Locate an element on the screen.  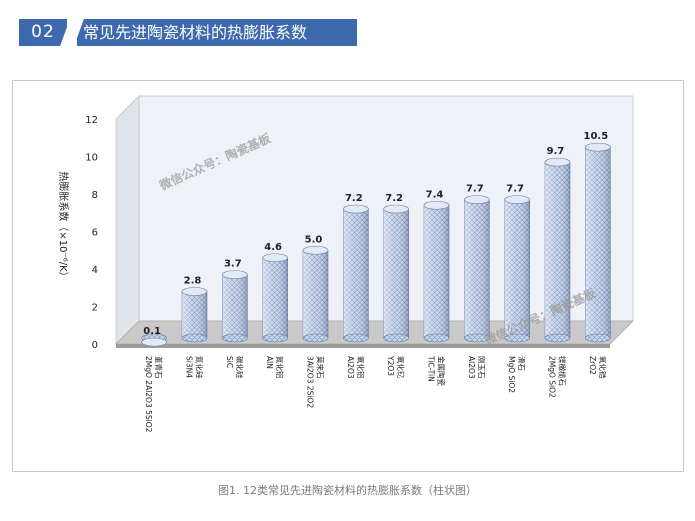
y-tick-label: 2 is located at coordinates (95, 308).